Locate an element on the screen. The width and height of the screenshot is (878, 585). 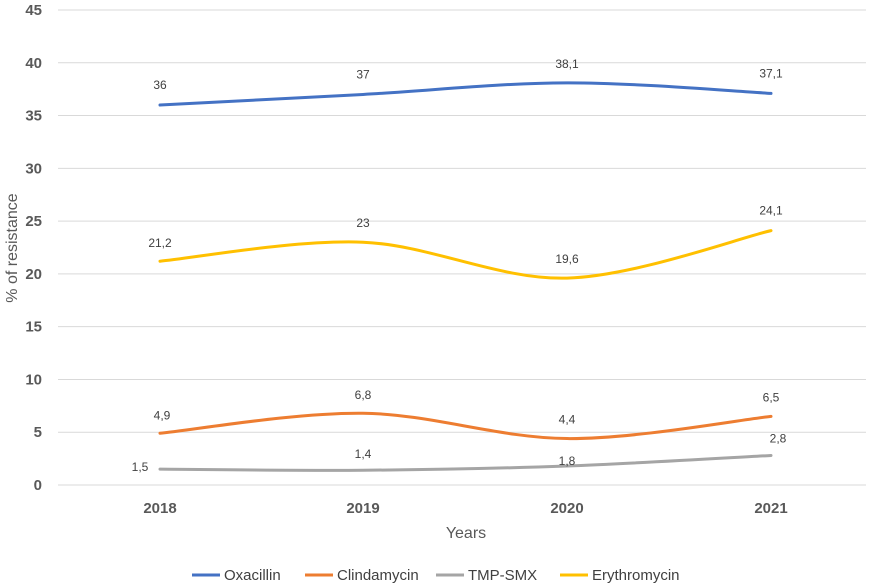
data-label-tmp-smx: 2,8 is located at coordinates (778, 438).